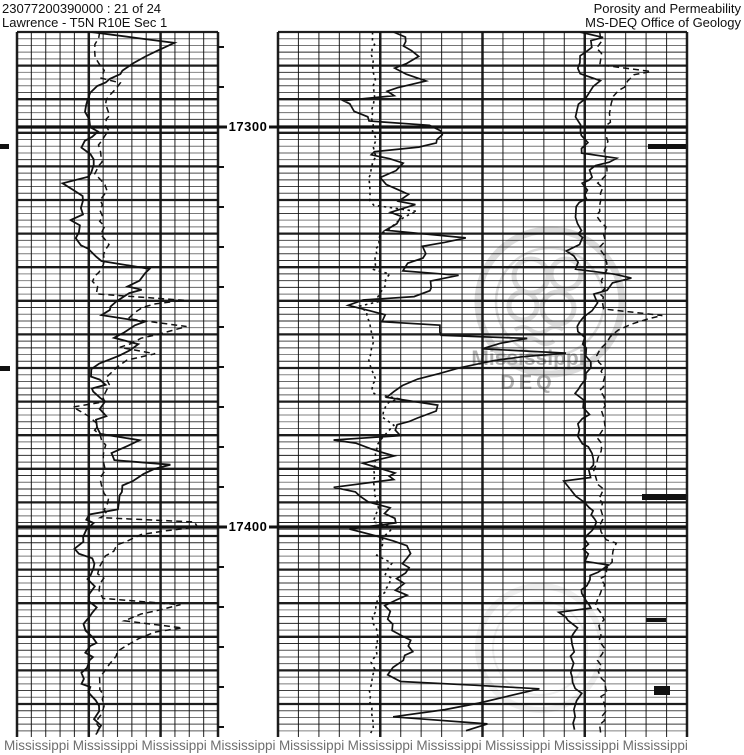 This screenshot has width=744, height=755. I want to click on agency-name: MS-DEQ Office of Geology, so click(663, 22).